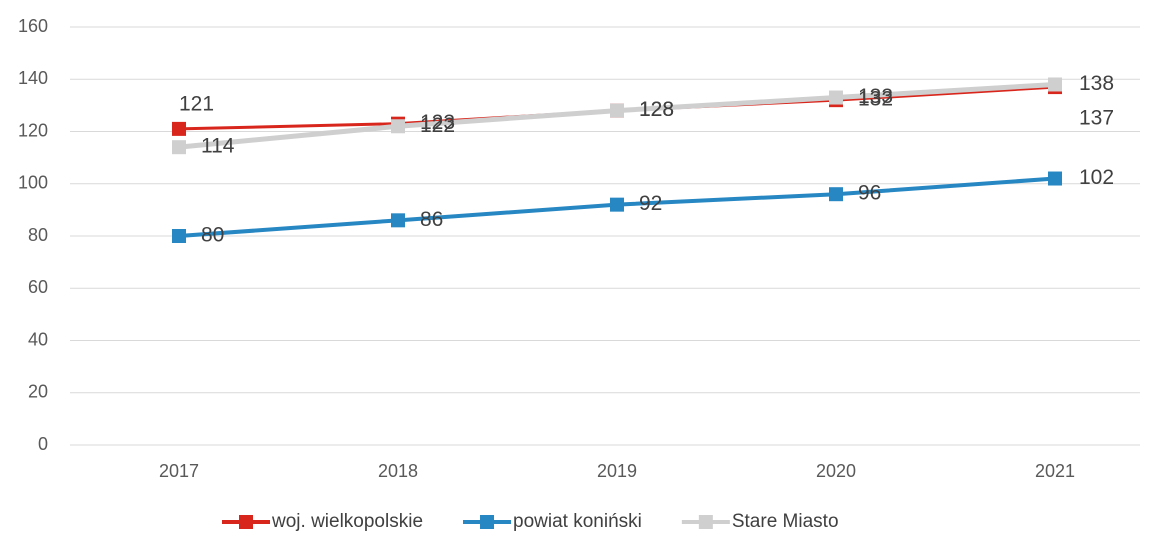  I want to click on x-tick-label: 2021, so click(1055, 471).